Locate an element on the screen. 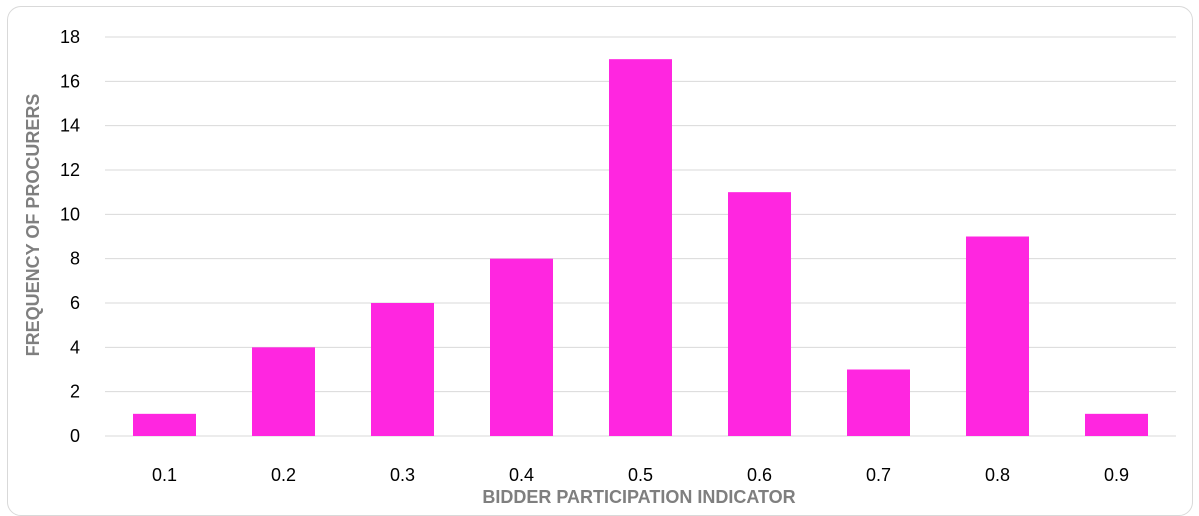 The image size is (1199, 516). x-tick-label: 0.2 is located at coordinates (283, 475).